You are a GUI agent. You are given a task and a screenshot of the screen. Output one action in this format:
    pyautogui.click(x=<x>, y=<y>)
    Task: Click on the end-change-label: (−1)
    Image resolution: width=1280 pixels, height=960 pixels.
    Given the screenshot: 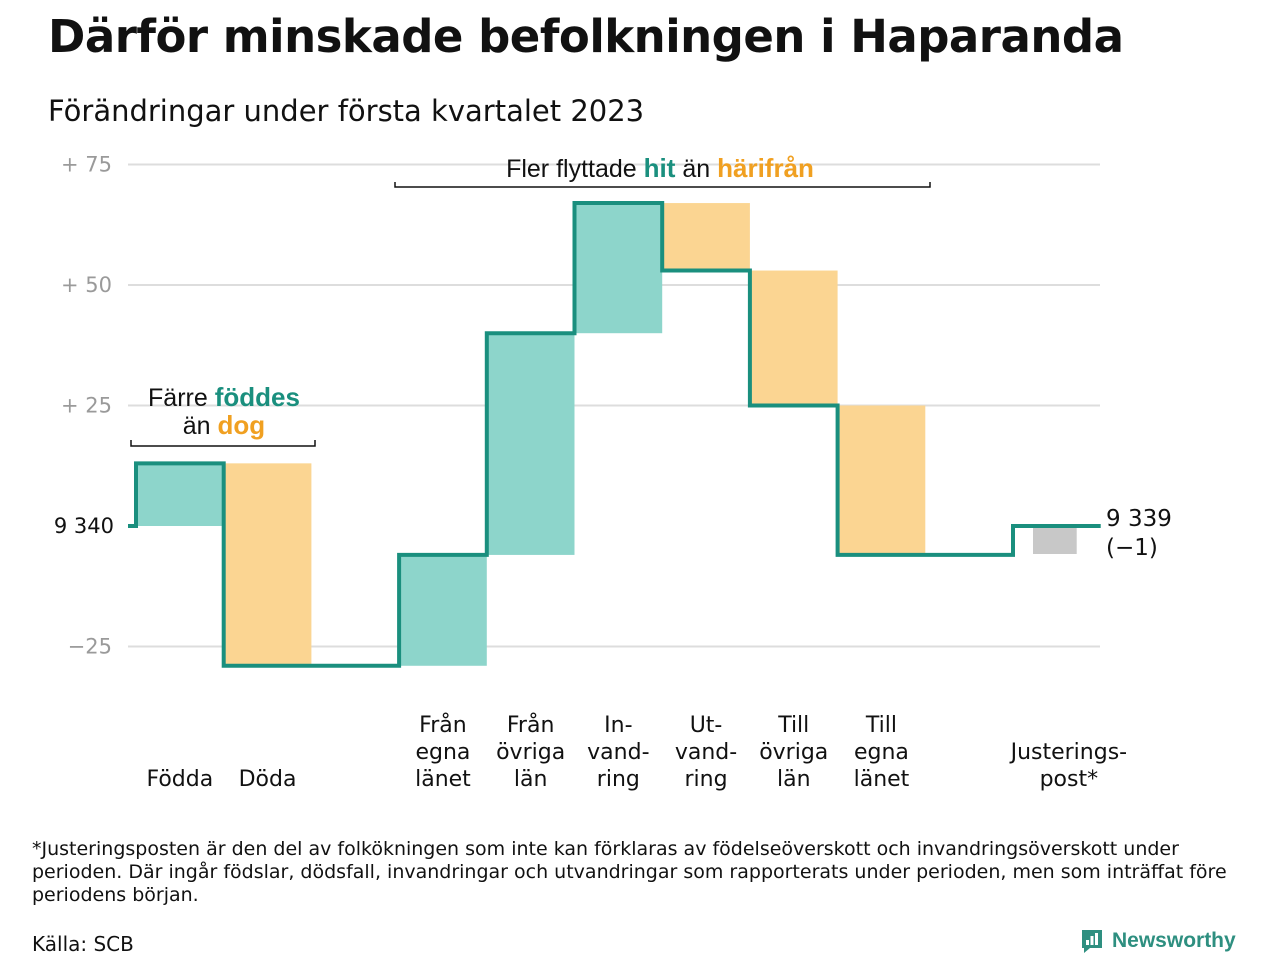 What is the action you would take?
    pyautogui.click(x=1132, y=548)
    